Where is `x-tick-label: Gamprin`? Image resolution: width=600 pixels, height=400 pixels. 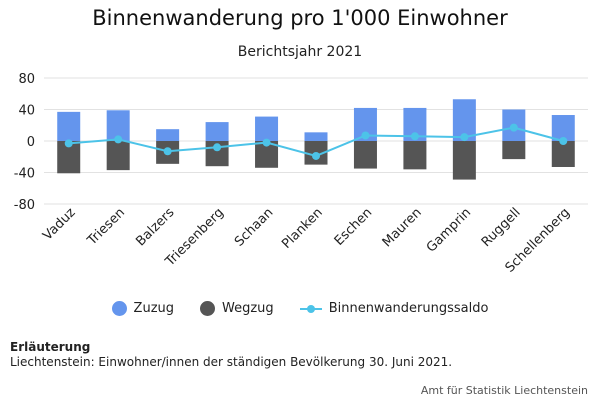 x-tick-label: Gamprin is located at coordinates (449, 230).